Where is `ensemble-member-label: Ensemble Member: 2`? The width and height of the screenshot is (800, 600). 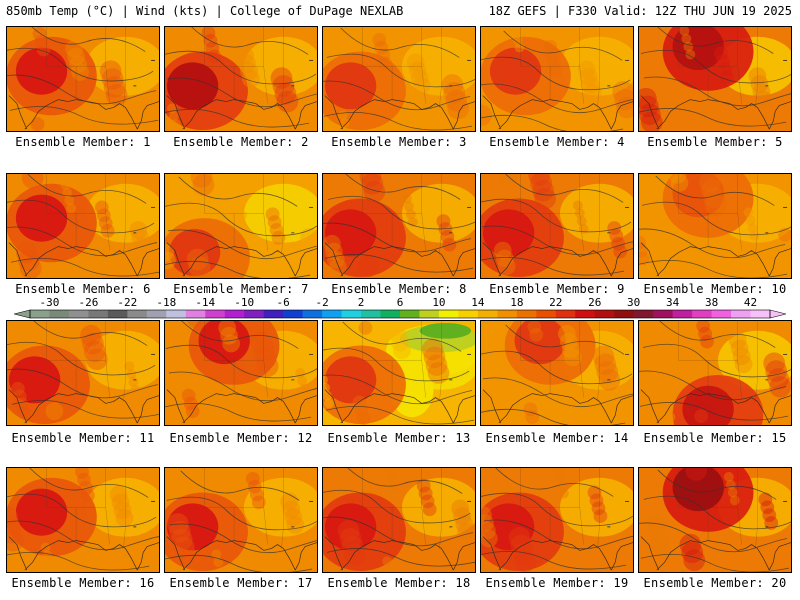
ensemble-member-label: Ensemble Member: 2 is located at coordinates (241, 142).